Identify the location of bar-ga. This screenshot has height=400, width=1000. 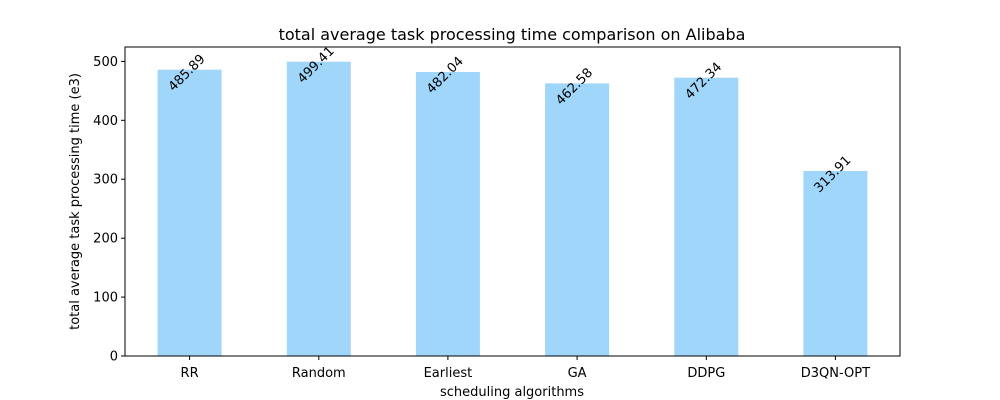
(577, 220).